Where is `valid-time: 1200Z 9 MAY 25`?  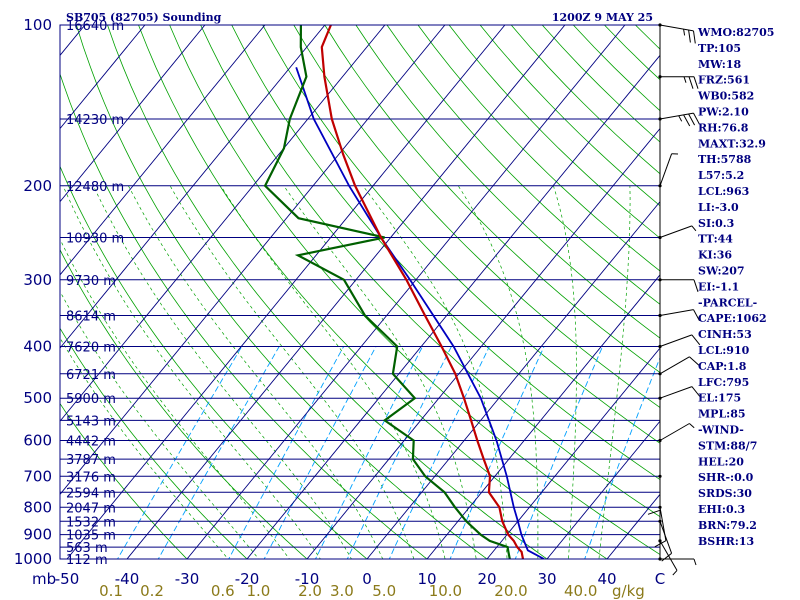 valid-time: 1200Z 9 MAY 25 is located at coordinates (602, 17).